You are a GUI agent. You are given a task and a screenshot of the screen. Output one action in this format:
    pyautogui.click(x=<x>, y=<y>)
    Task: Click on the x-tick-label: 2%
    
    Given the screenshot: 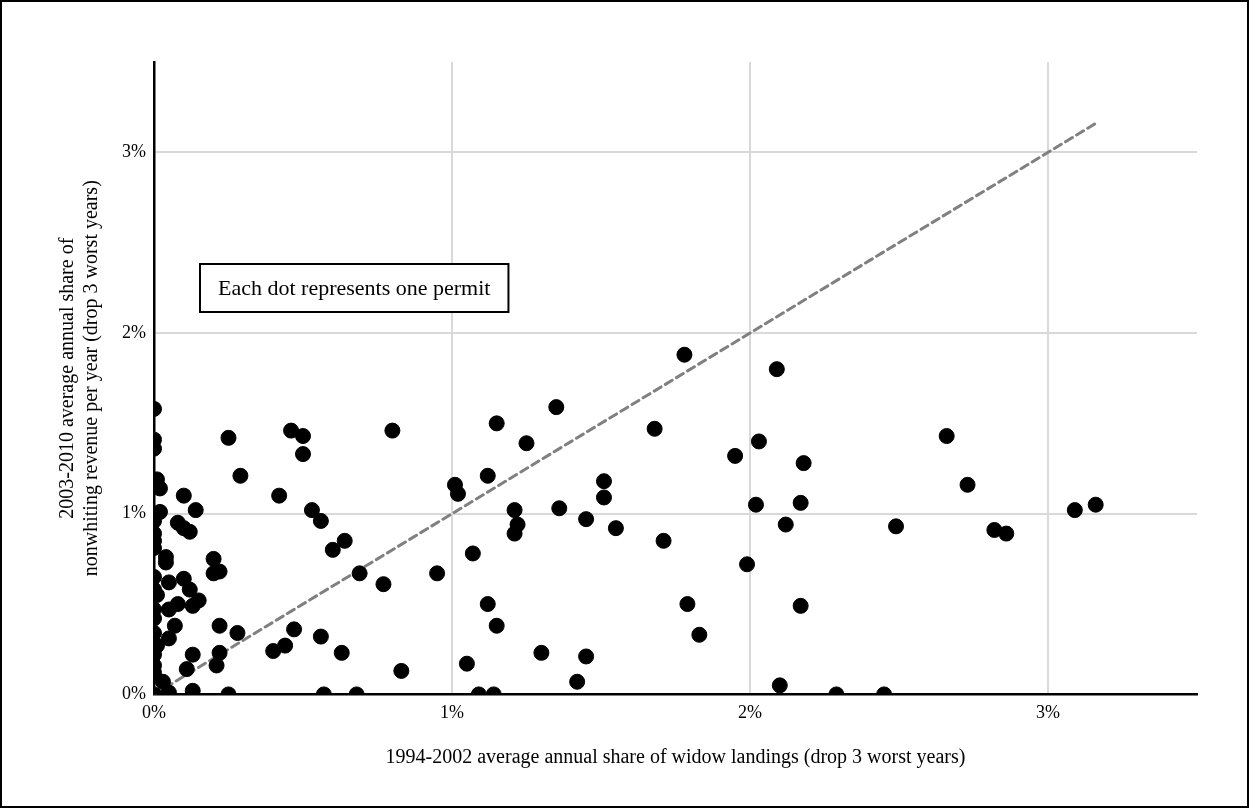 What is the action you would take?
    pyautogui.click(x=750, y=711)
    